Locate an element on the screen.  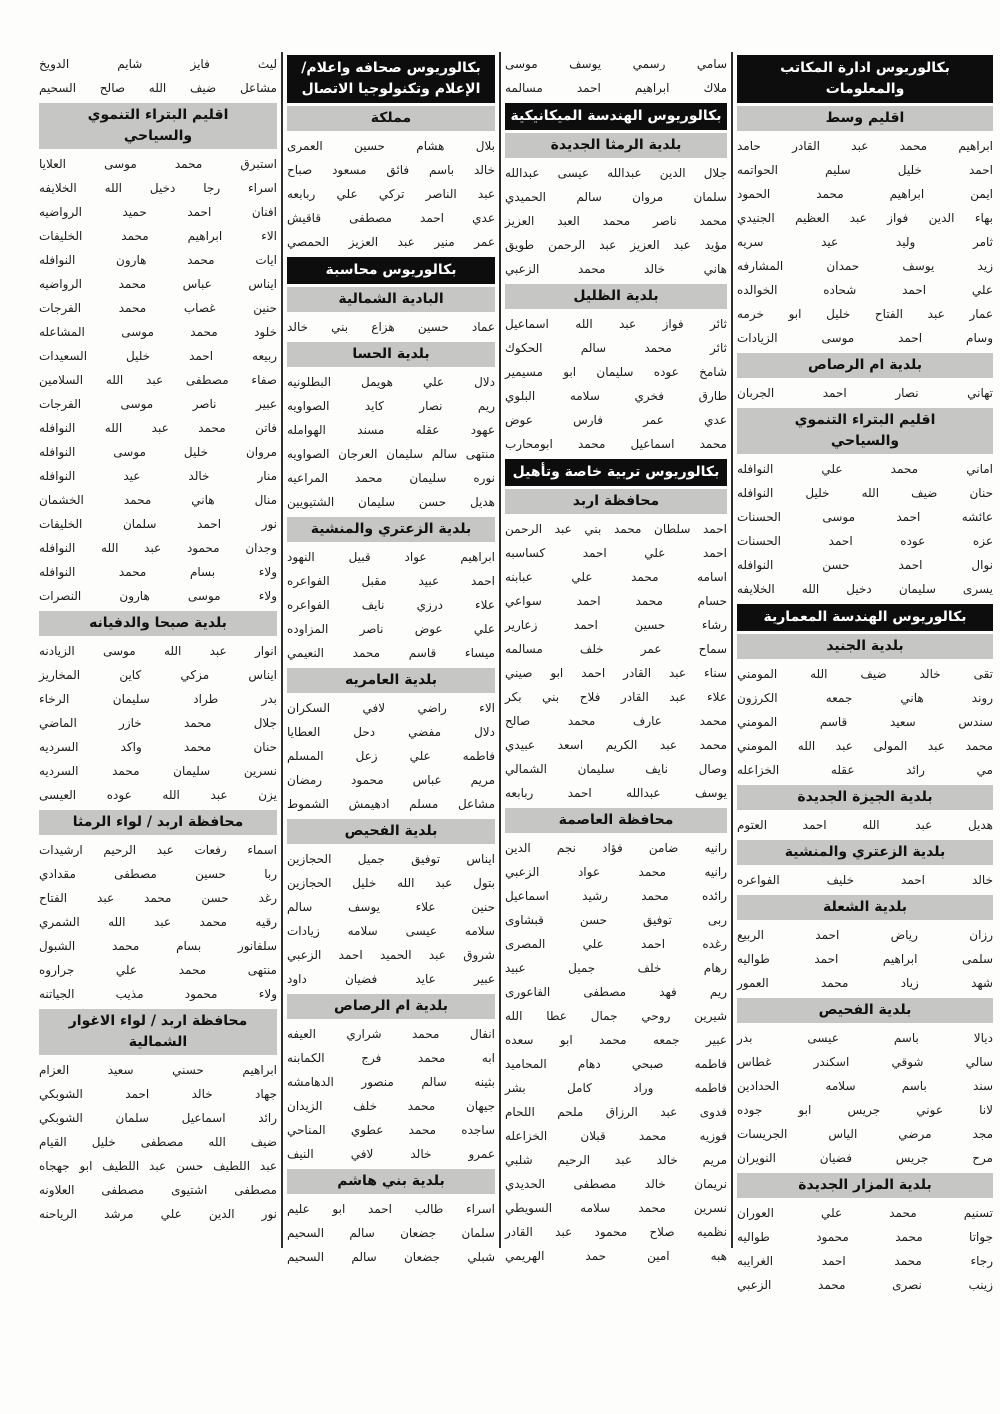
header-line: بلدية صبحا والدفيانه is located at coordinates (158, 623).